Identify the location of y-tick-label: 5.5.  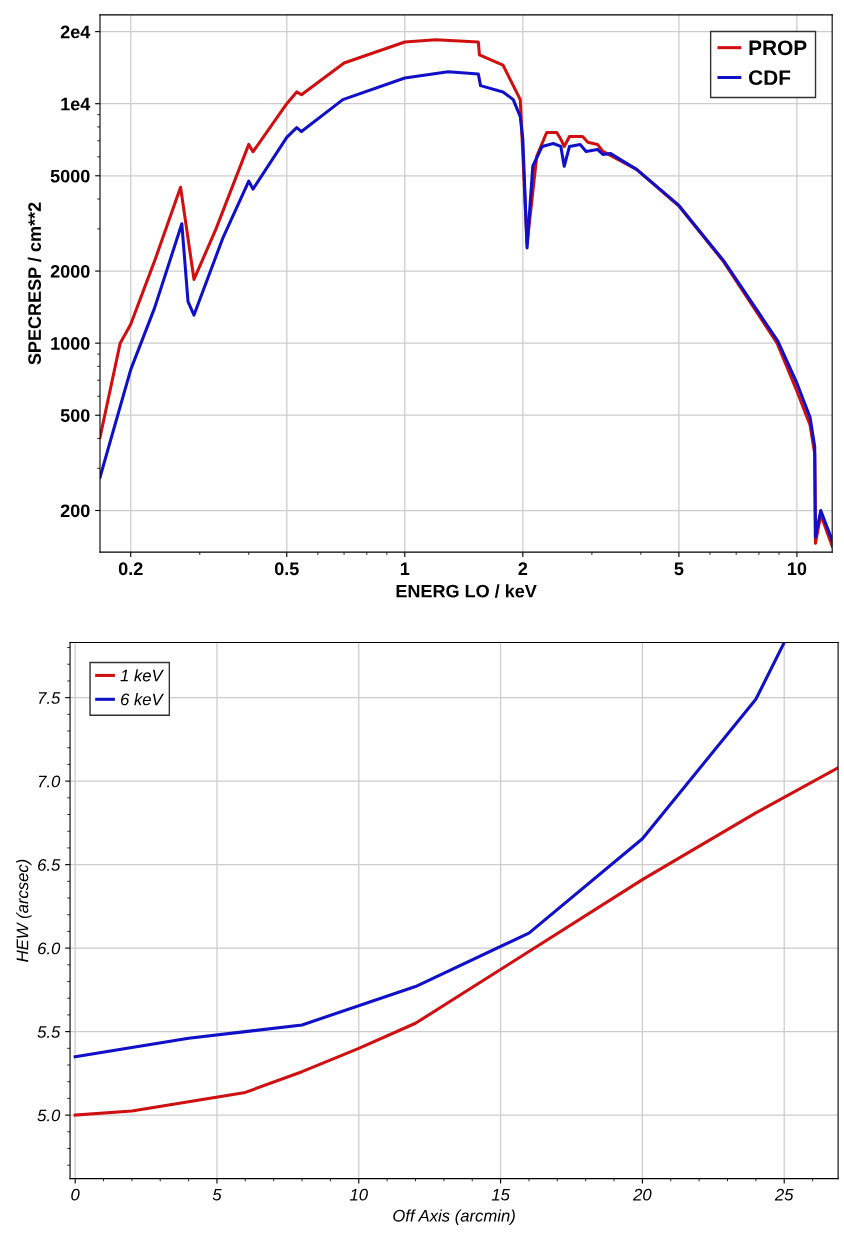
(49, 1032).